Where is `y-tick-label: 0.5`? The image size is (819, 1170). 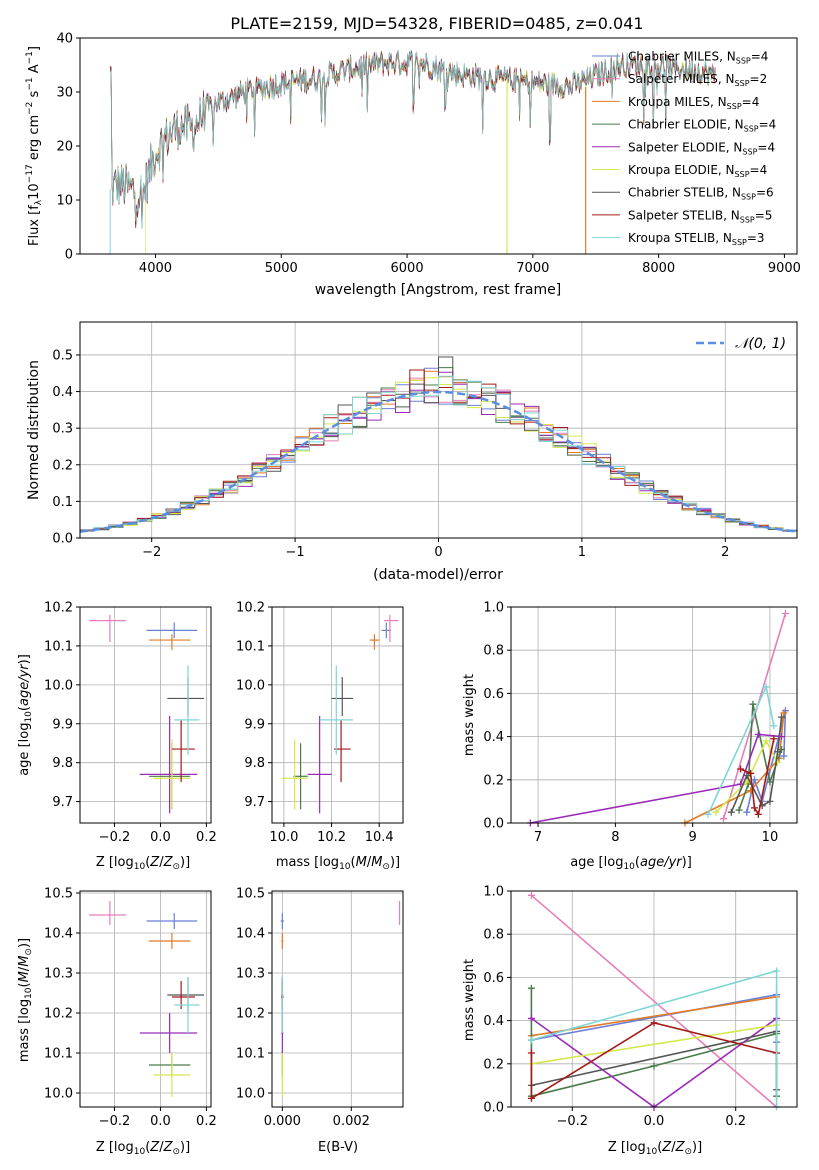 y-tick-label: 0.5 is located at coordinates (62, 355).